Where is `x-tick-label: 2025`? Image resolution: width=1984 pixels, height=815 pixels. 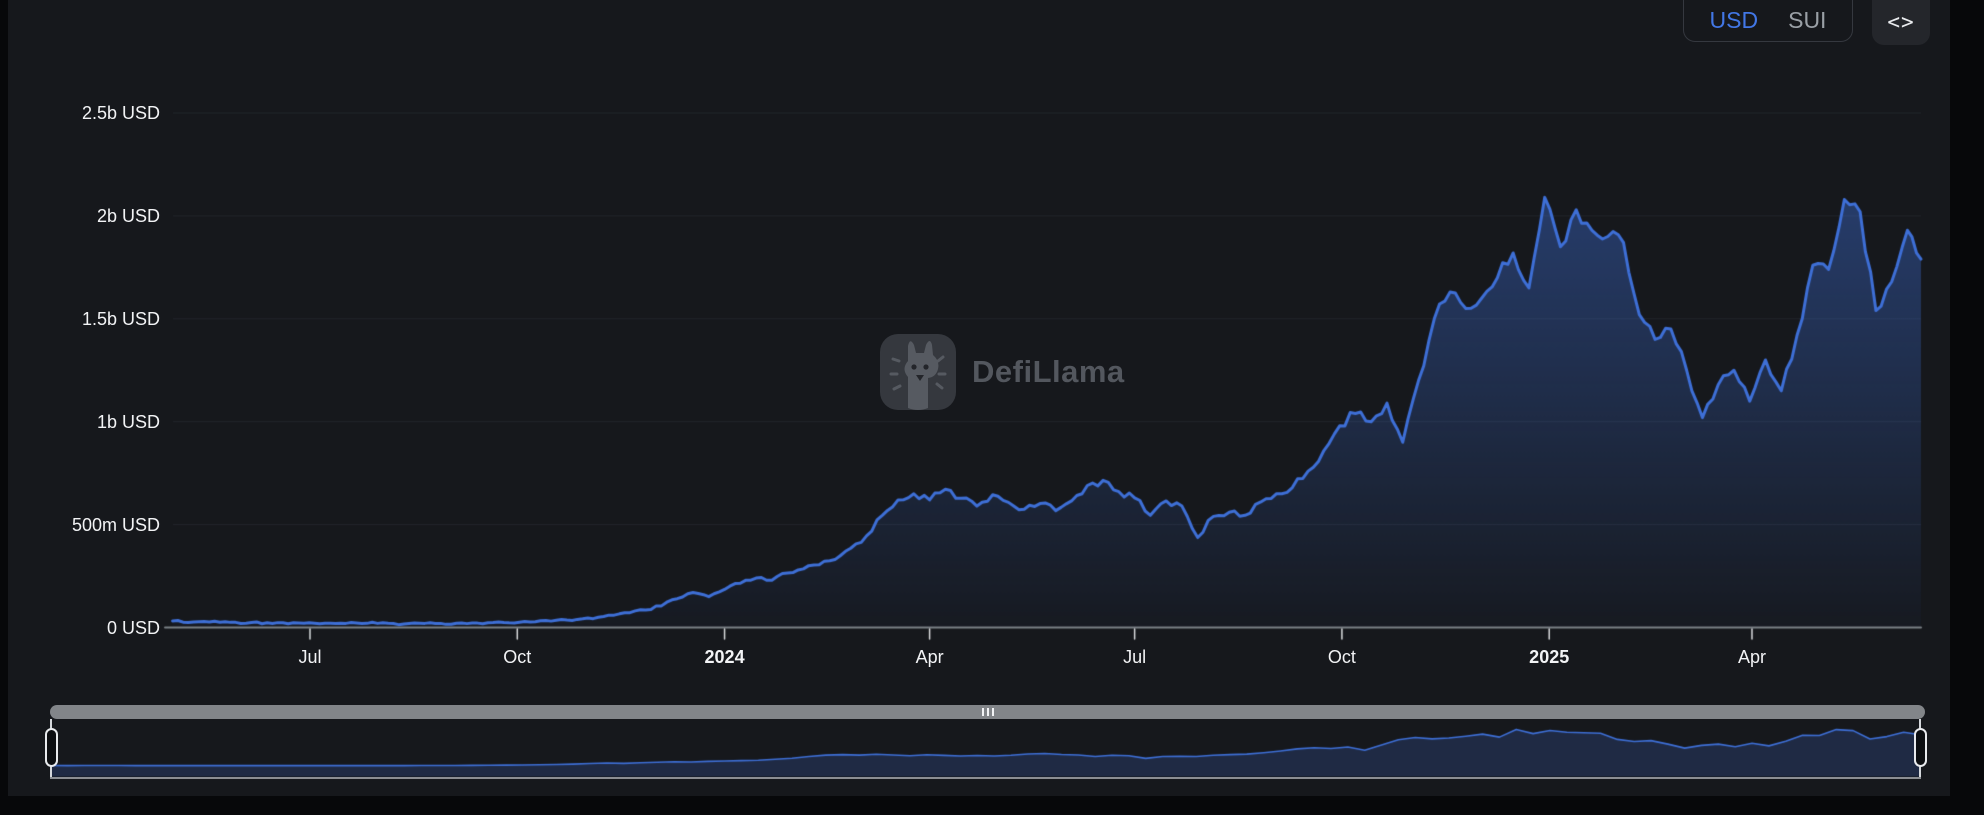 x-tick-label: 2025 is located at coordinates (1549, 657).